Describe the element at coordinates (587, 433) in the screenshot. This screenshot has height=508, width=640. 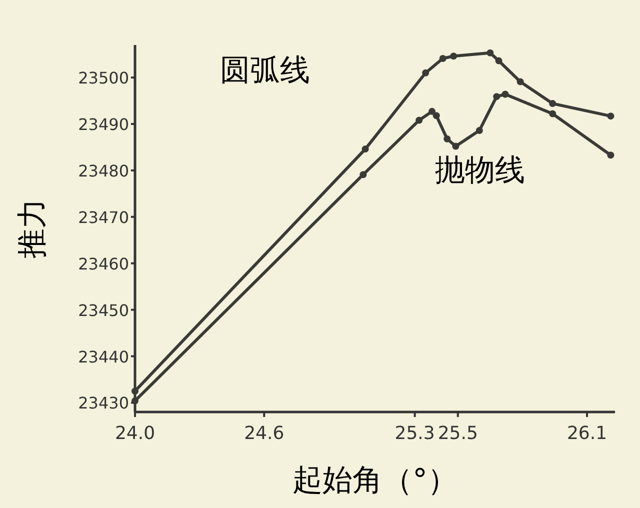
I see `x-tick-label: 26.1` at that location.